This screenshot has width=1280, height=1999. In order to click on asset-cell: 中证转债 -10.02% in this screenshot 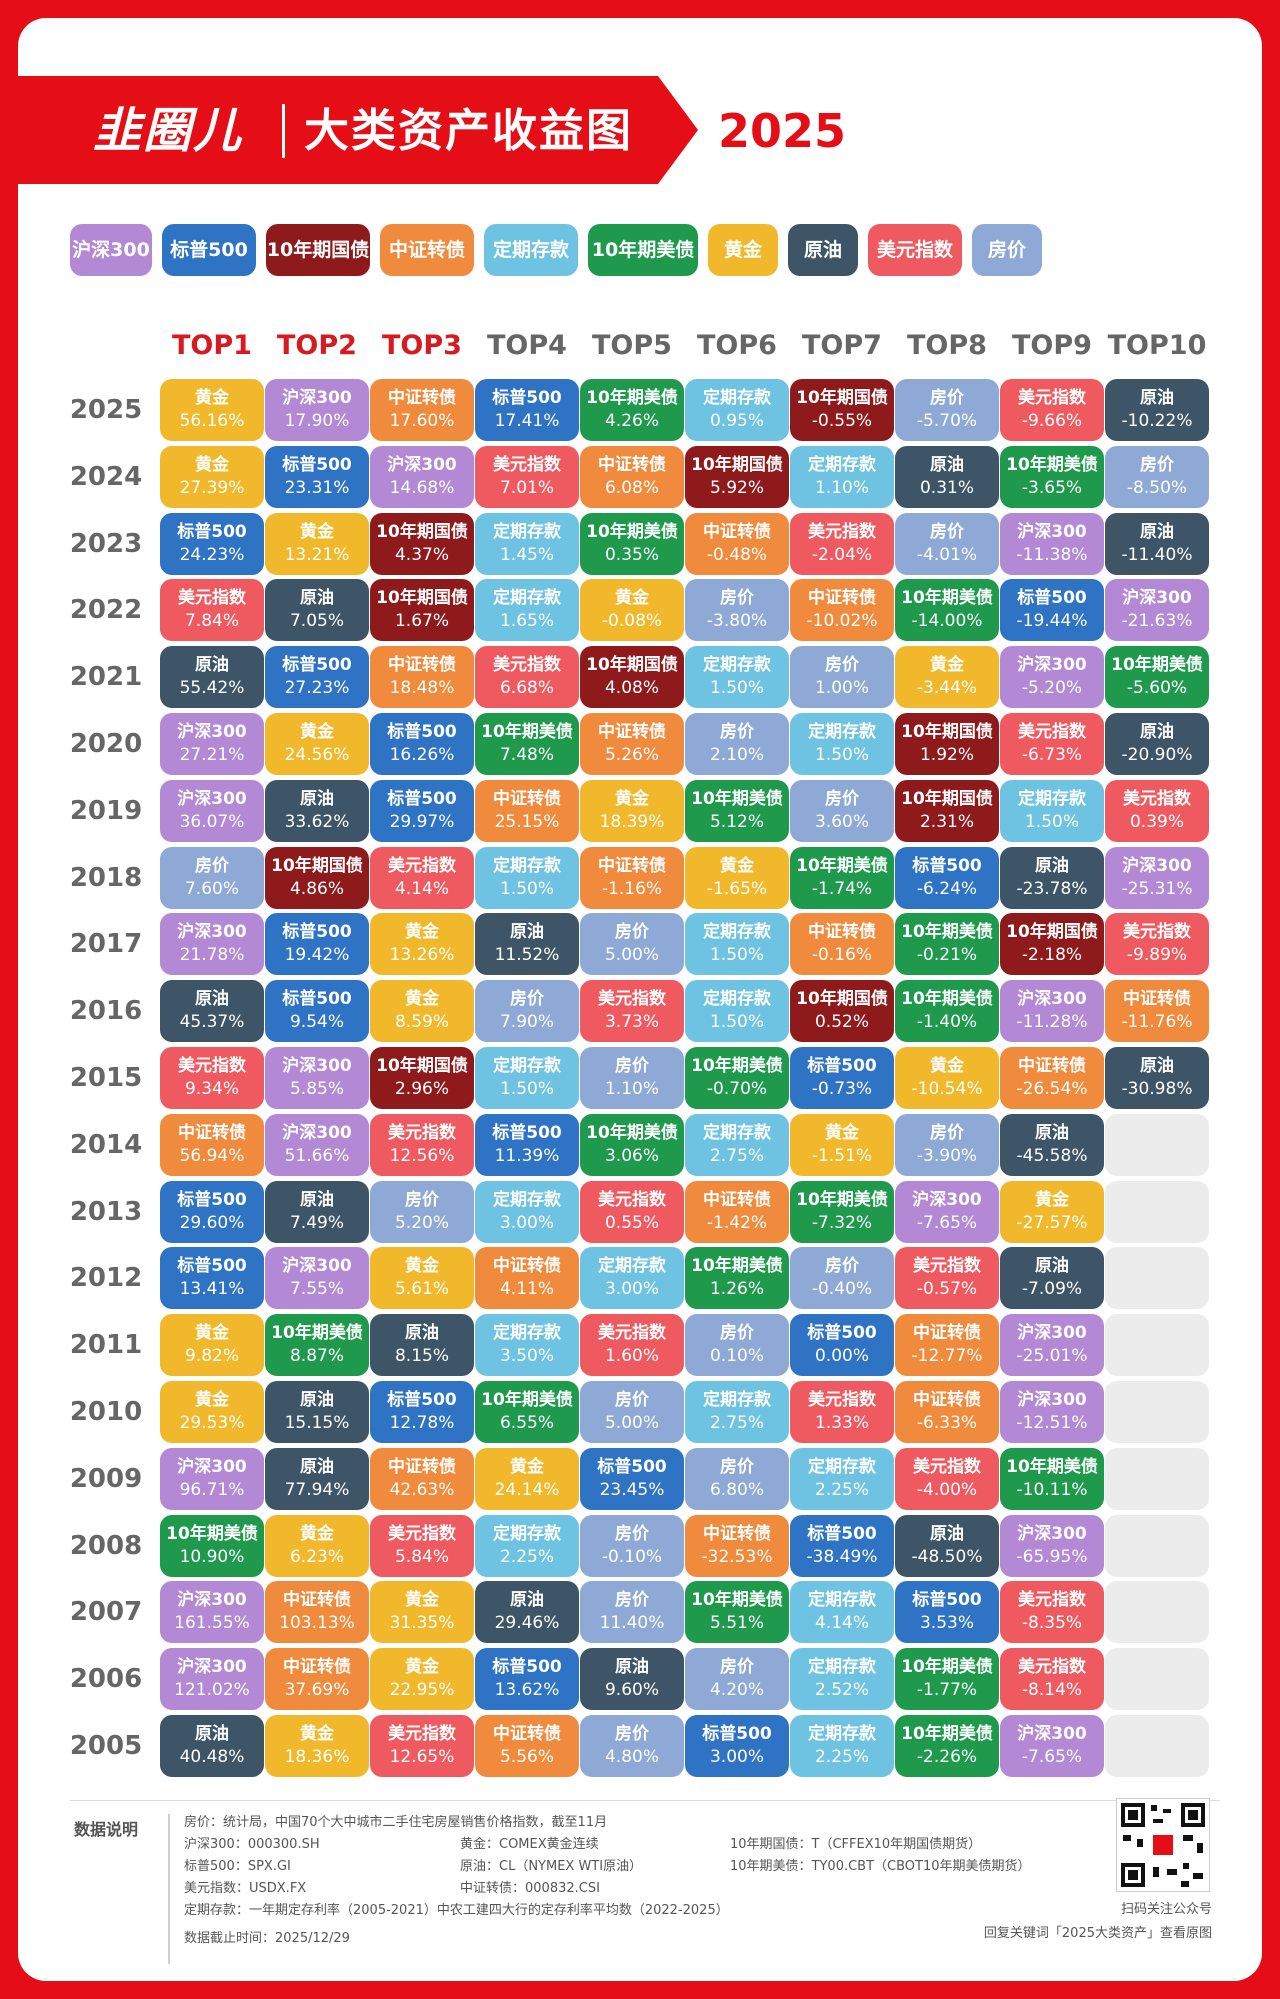, I will do `click(842, 610)`.